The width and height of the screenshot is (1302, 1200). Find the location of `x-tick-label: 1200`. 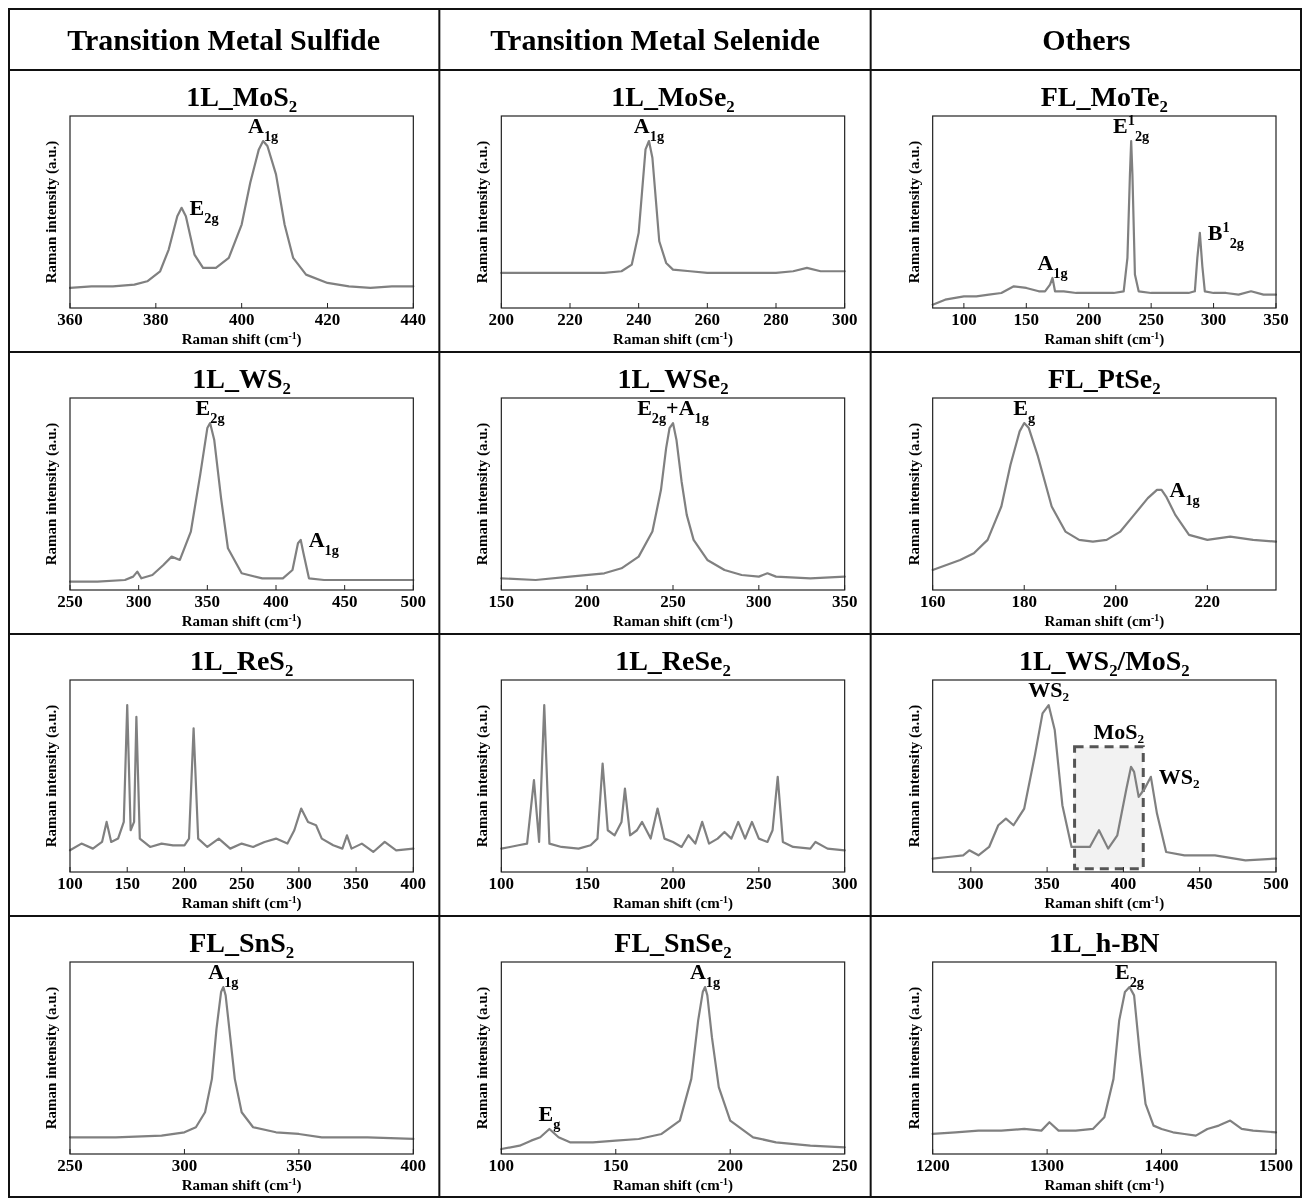

x-tick-label: 1200 is located at coordinates (932, 1165).